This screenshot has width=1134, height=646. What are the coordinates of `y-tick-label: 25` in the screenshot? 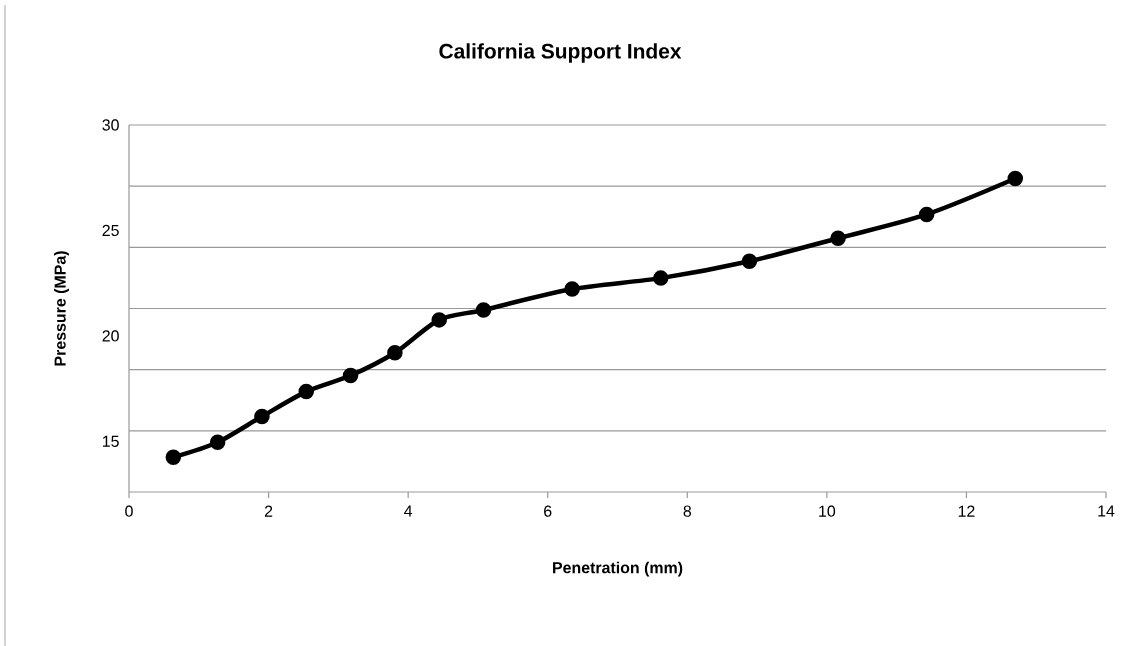 It's located at (110, 230).